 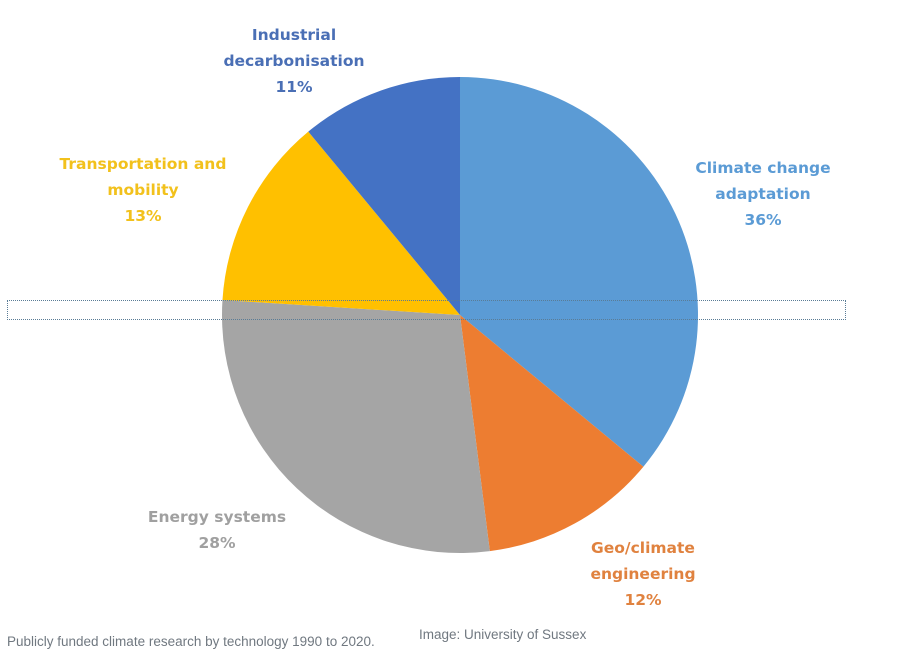 I want to click on slice-value-label: 12%, so click(x=643, y=600).